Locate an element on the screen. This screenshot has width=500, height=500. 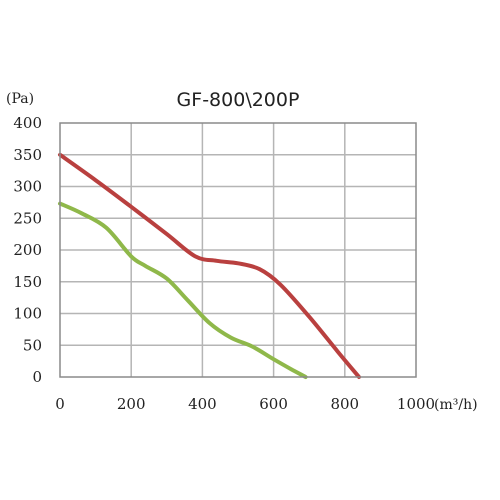
y-tick-label: 400 is located at coordinates (27, 123).